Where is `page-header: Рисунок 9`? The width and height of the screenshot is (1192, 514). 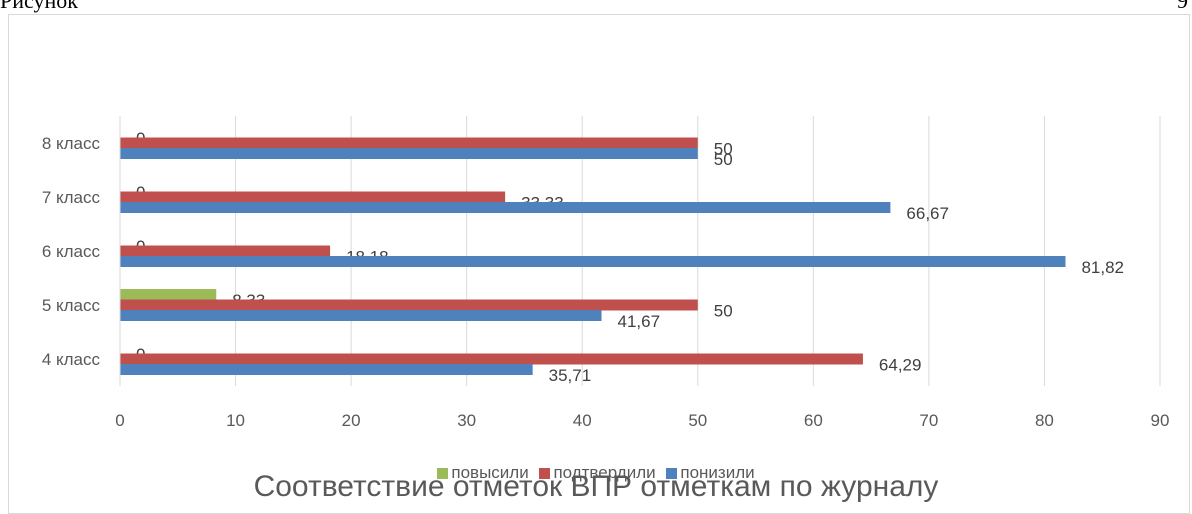
page-header: Рисунок 9 is located at coordinates (596, 6).